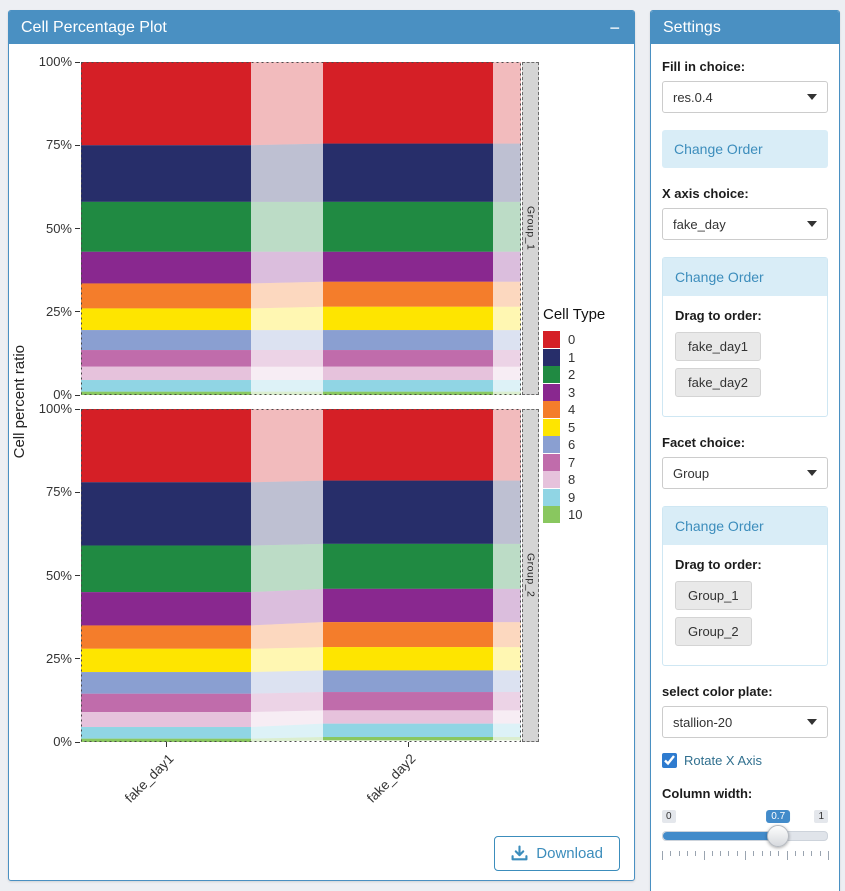 This screenshot has width=845, height=891. I want to click on rotate-x-axis-checkbox, so click(669, 760).